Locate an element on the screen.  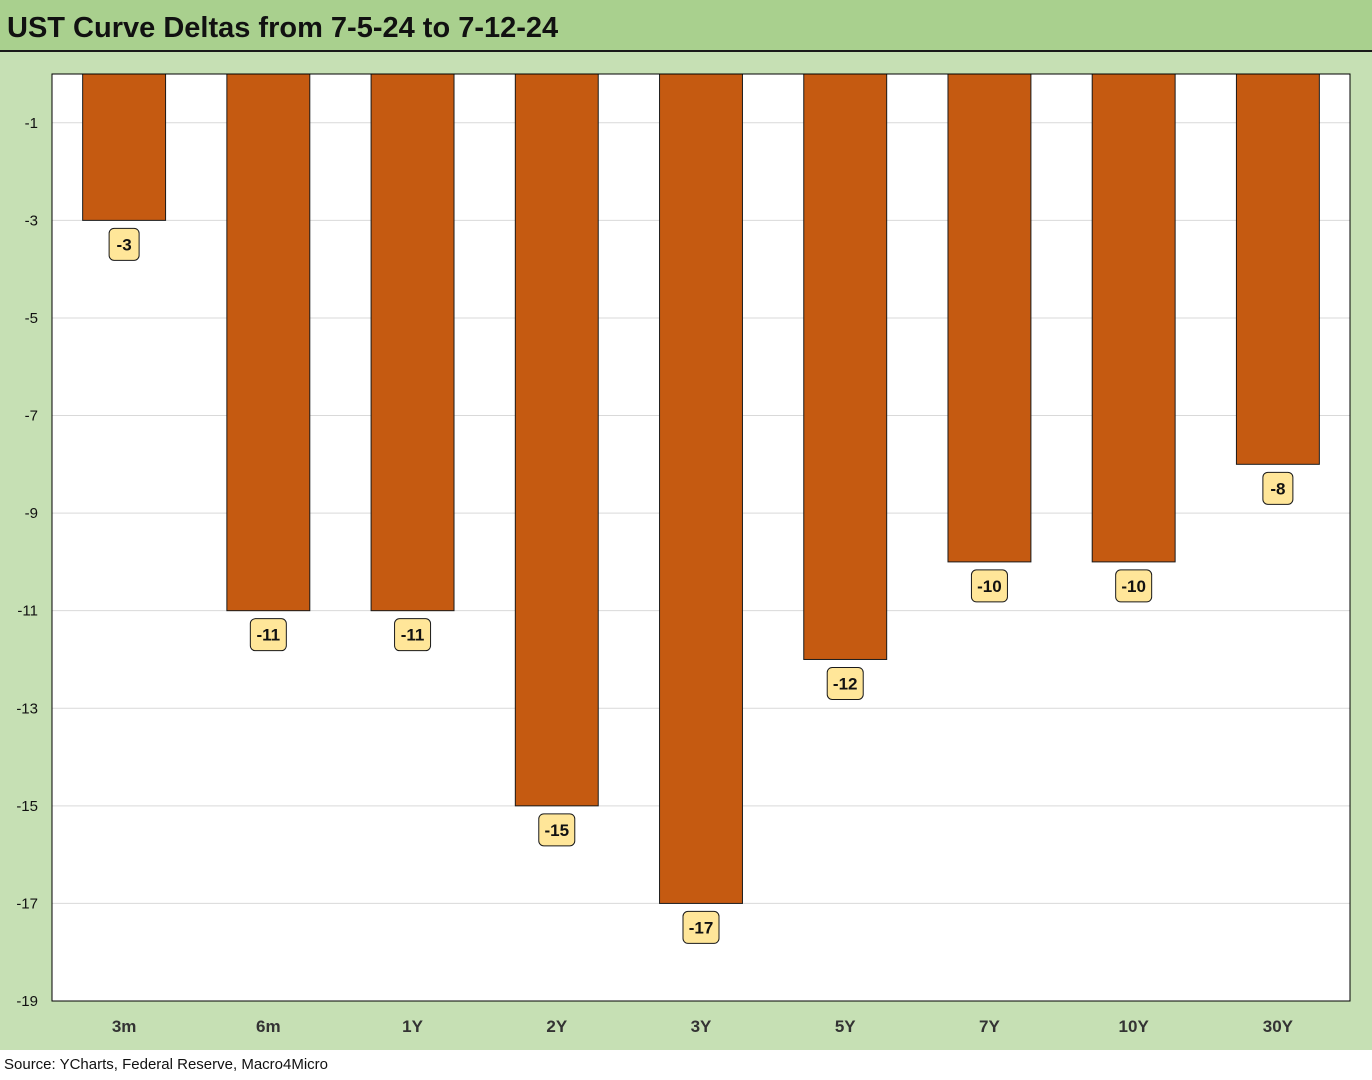
y-tick-label: -7 is located at coordinates (31, 416).